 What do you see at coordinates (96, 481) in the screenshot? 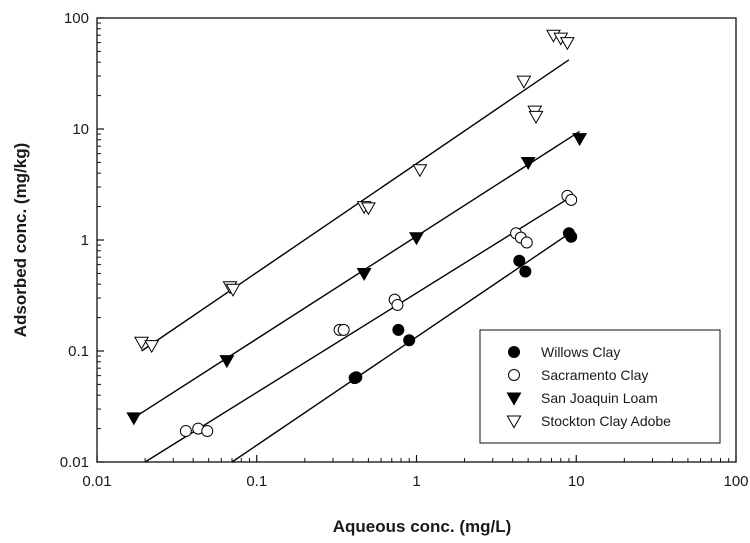
I see `x-tick-label: 0.01` at bounding box center [96, 481].